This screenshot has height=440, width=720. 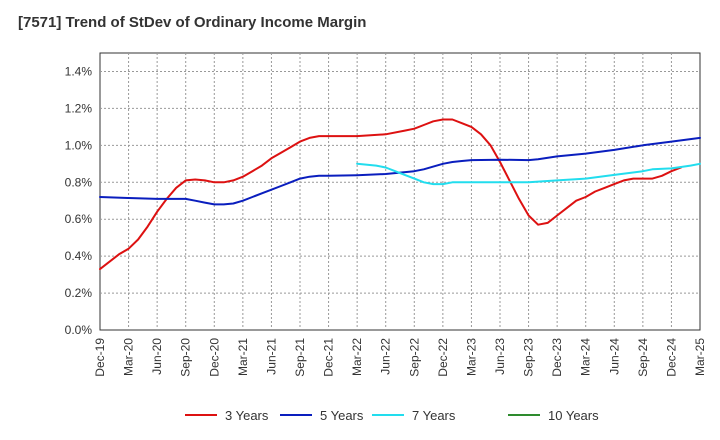 What do you see at coordinates (443, 357) in the screenshot?
I see `x-tick-label: Dec-22` at bounding box center [443, 357].